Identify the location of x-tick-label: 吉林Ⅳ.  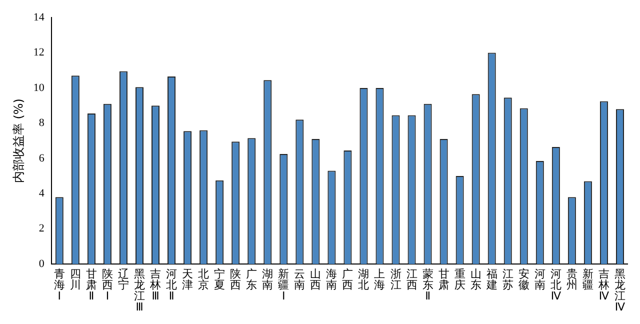
(603, 284).